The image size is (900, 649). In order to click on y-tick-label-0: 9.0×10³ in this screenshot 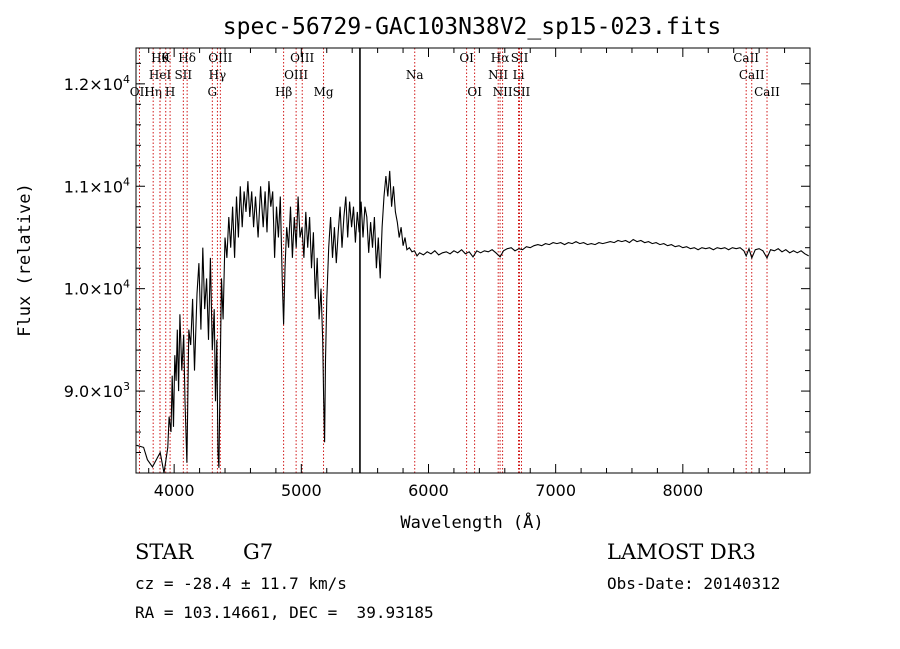, I will do `click(97, 390)`.